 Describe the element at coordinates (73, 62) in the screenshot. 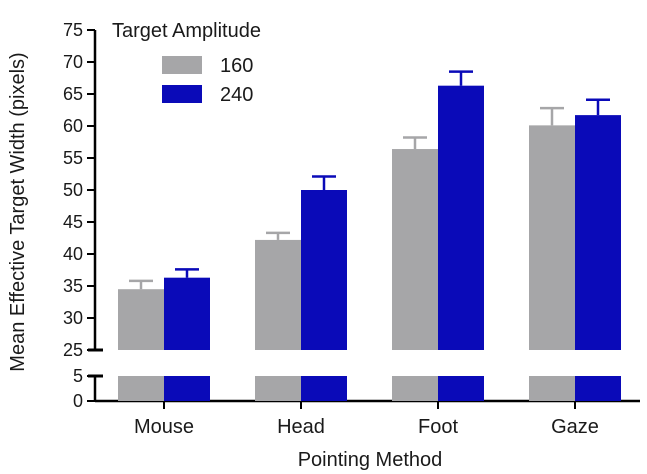

I see `y-tick-label: 70` at that location.